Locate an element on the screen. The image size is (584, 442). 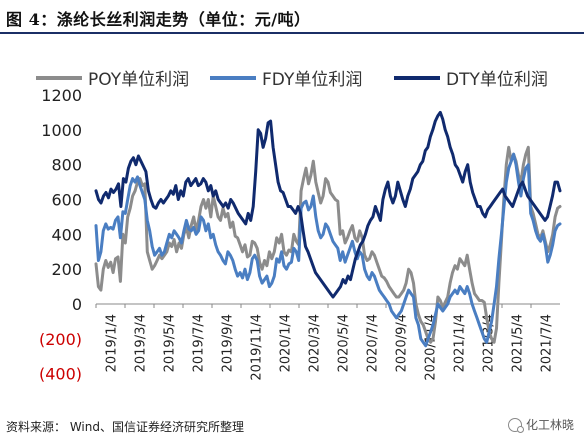
y-tick-label: (200) is located at coordinates (60, 339).